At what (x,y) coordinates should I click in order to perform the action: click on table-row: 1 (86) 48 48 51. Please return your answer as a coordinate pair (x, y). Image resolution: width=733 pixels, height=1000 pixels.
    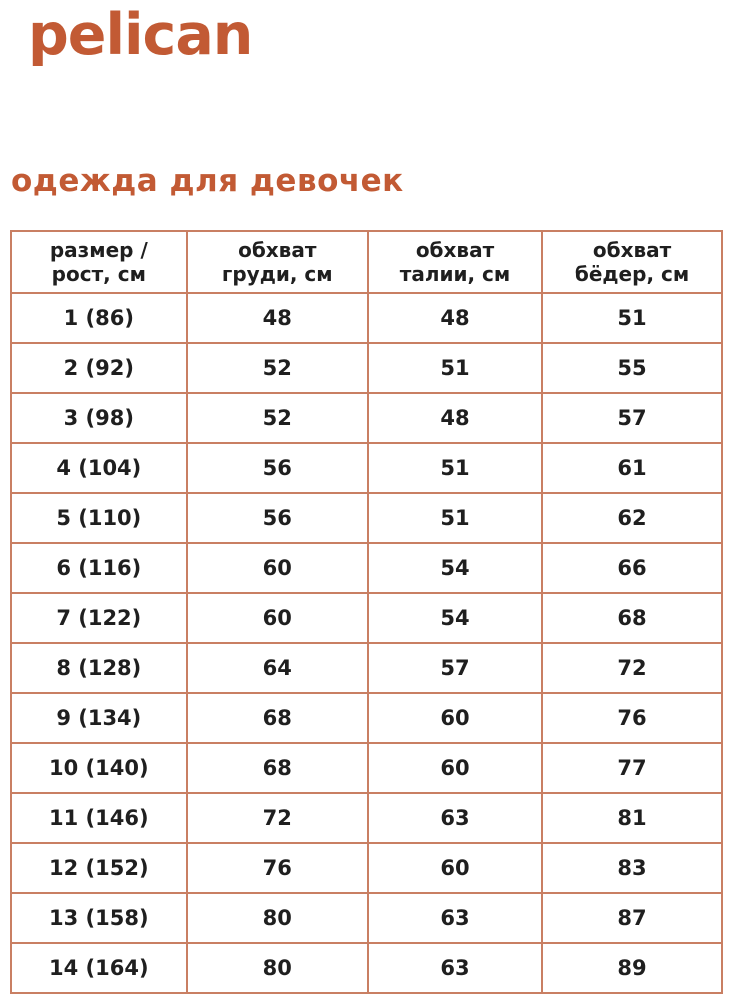
    Looking at the image, I should click on (366, 318).